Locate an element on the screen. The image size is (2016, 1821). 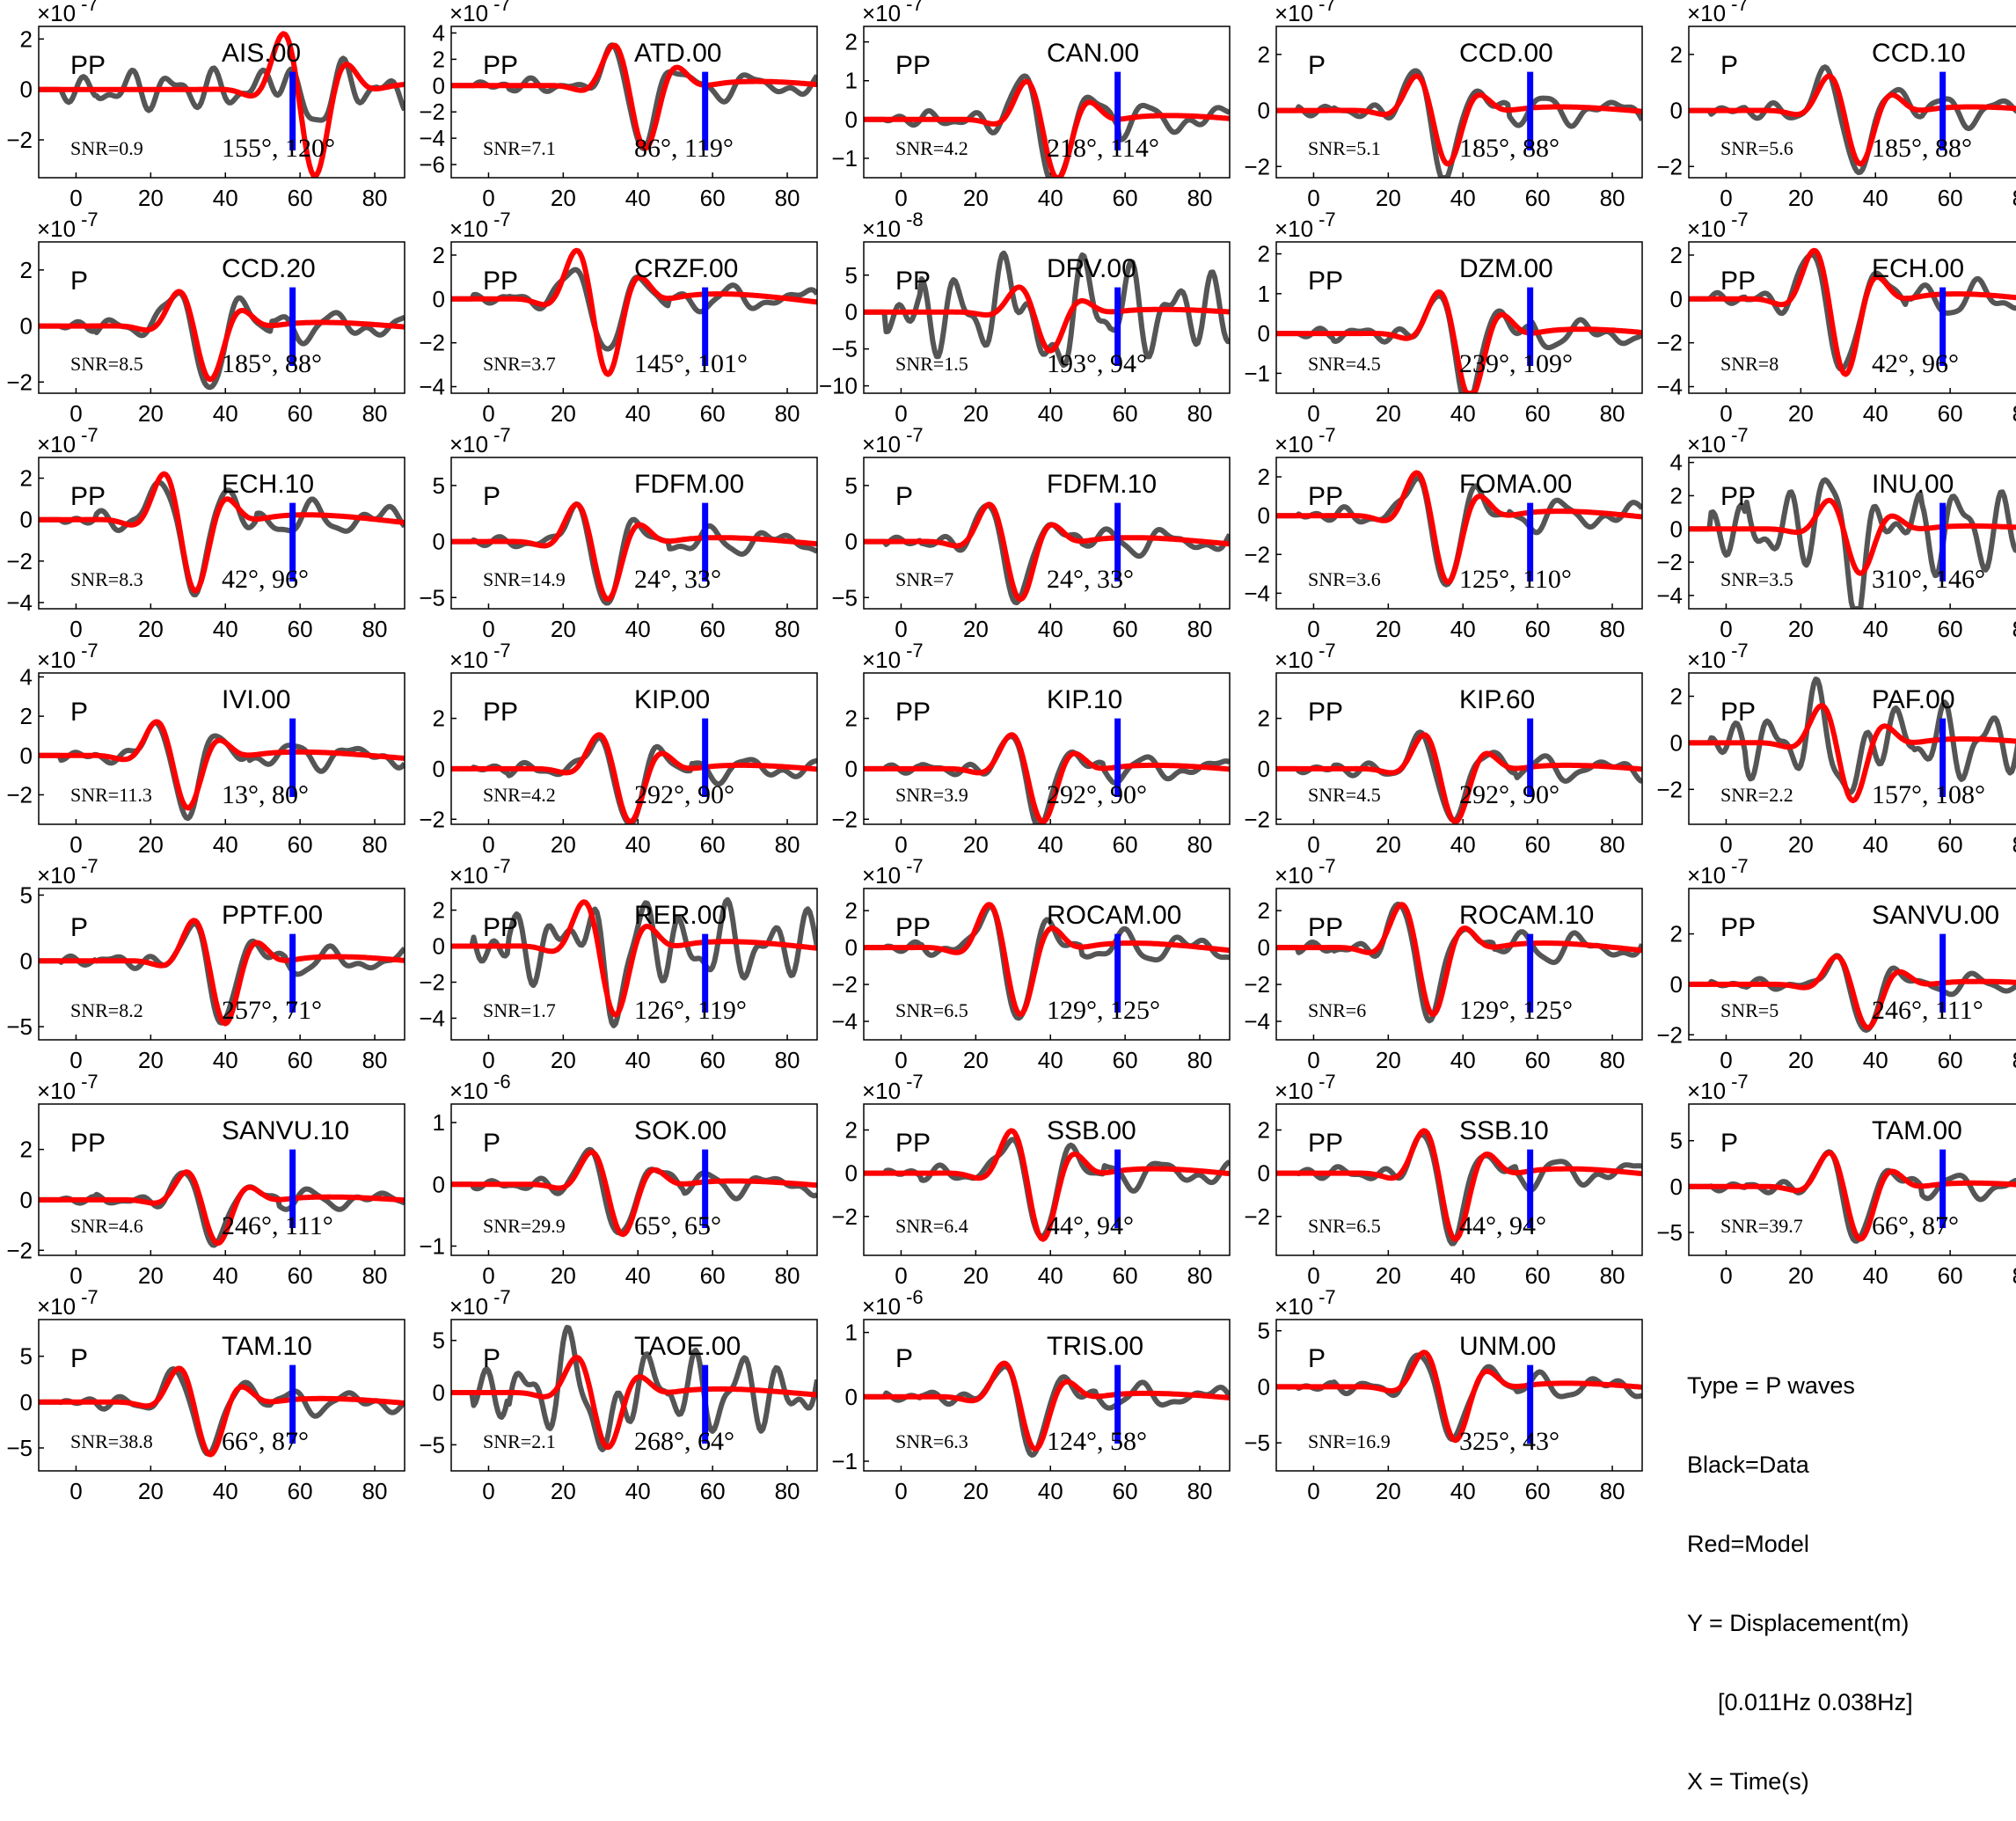
snr-label: SNR=7 is located at coordinates (924, 579).